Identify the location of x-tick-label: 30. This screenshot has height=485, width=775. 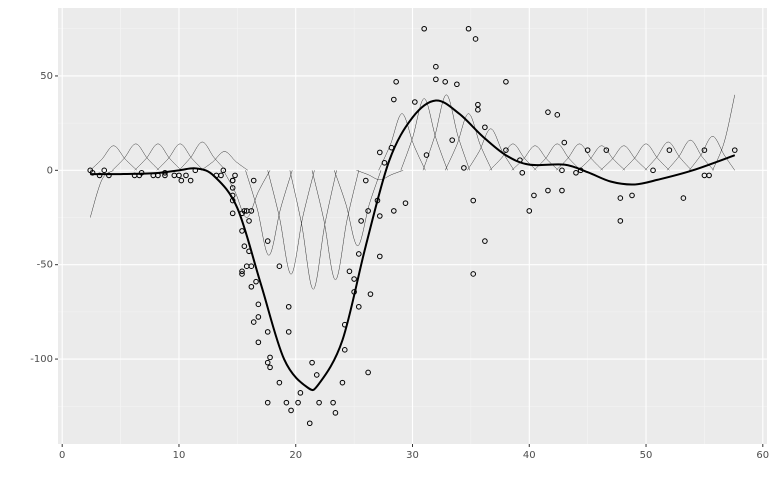
(412, 455).